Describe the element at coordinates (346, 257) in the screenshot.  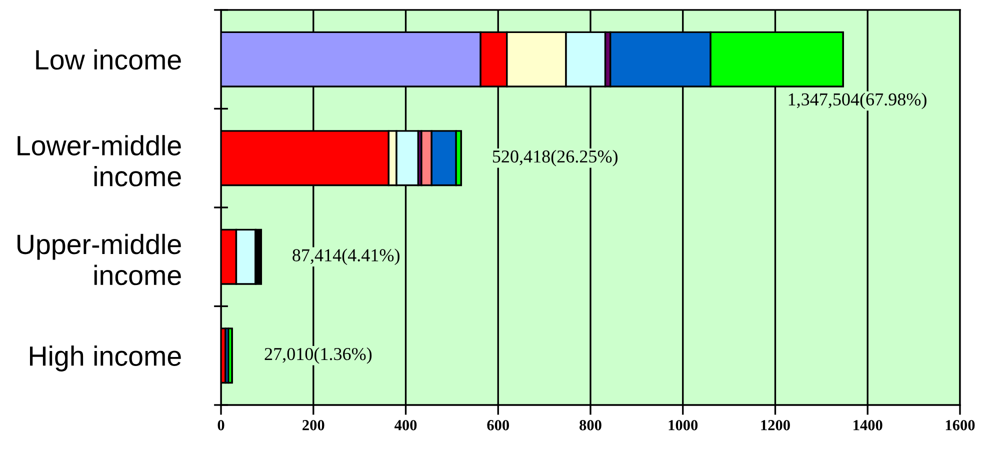
I see `annotation: 87,414(4.41%)` at that location.